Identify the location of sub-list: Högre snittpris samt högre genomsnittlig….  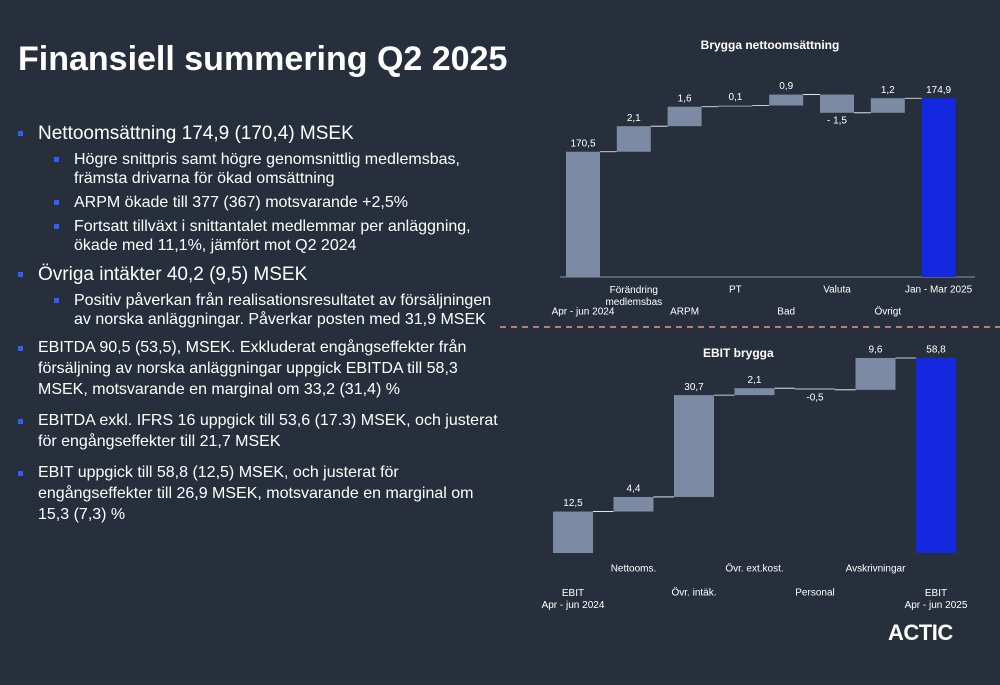
(273, 202).